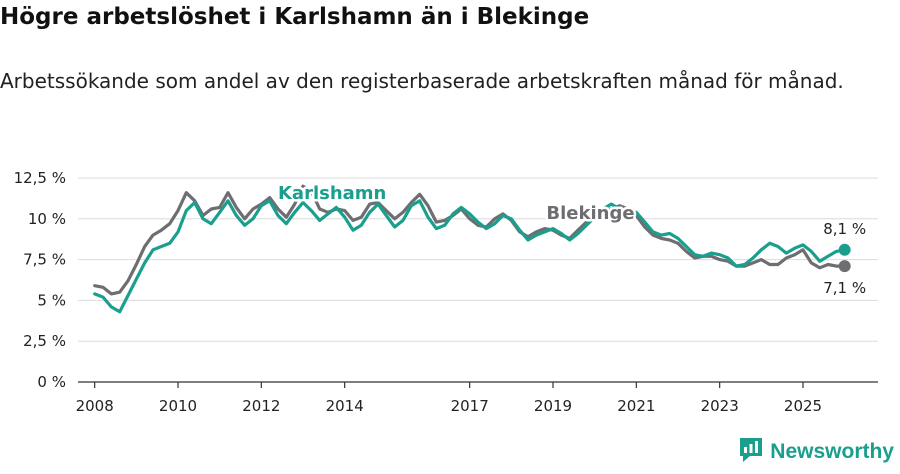 Image resolution: width=900 pixels, height=474 pixels. Describe the element at coordinates (844, 266) in the screenshot. I see `end-point-blekinge` at that location.